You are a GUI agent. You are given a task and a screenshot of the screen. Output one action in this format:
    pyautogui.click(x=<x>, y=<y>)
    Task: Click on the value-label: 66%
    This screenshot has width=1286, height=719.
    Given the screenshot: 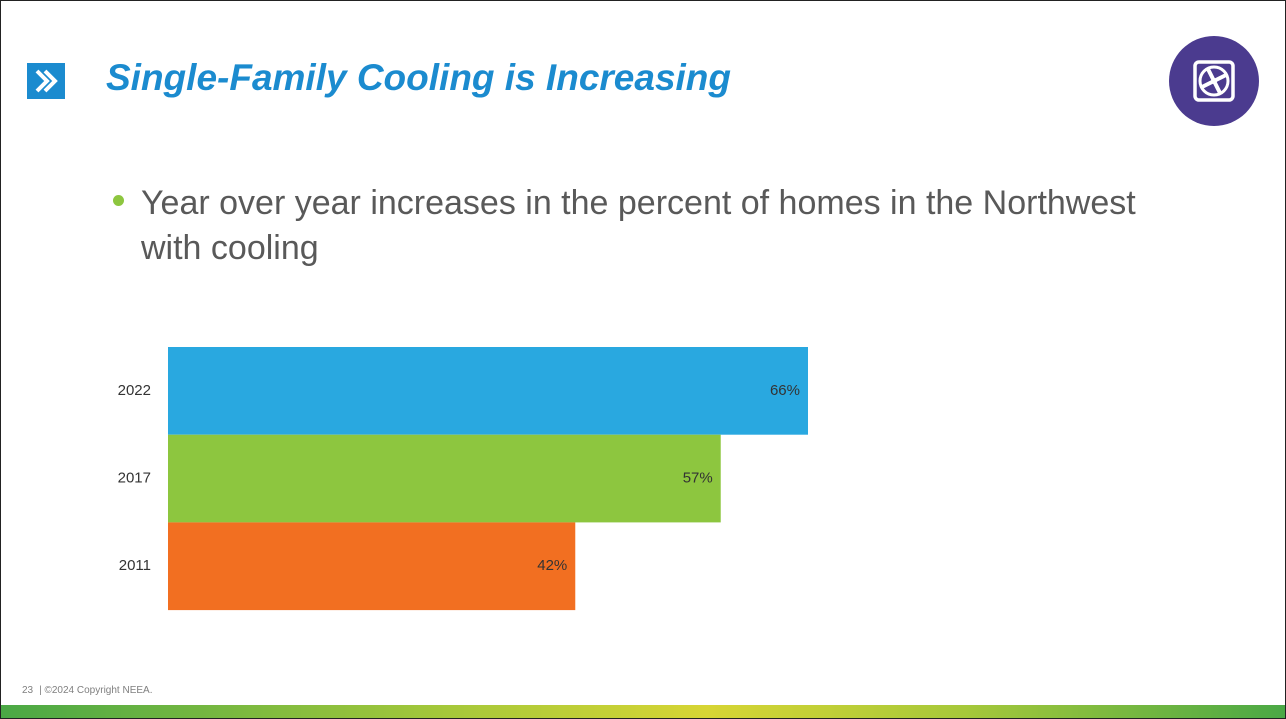 What is the action you would take?
    pyautogui.click(x=785, y=390)
    